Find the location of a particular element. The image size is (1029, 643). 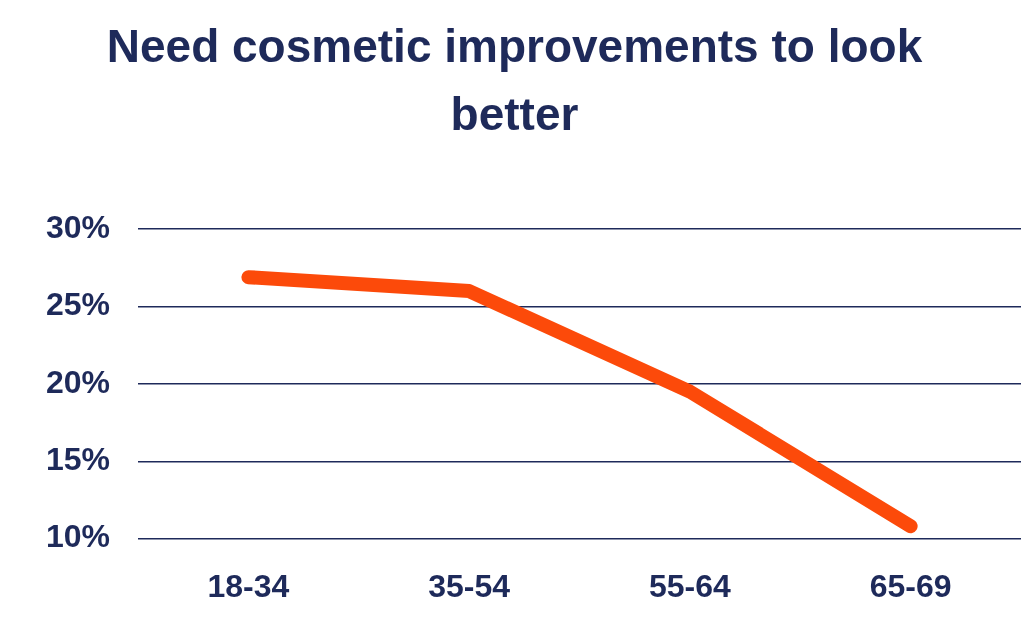

x-tick-label: 55-64 is located at coordinates (690, 585).